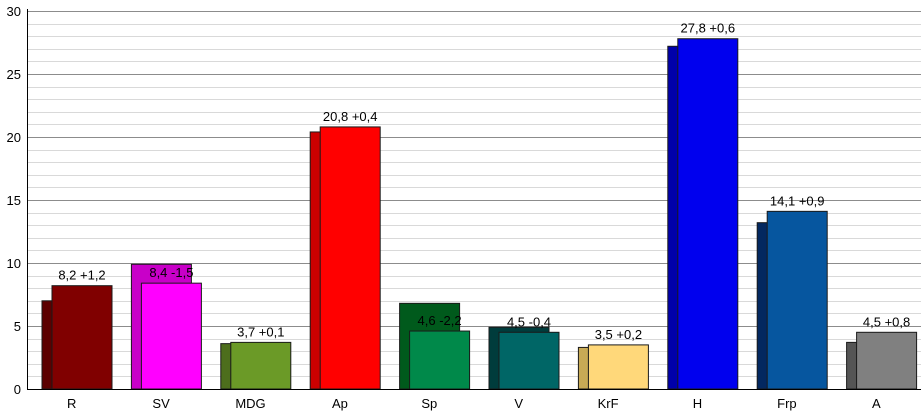 This screenshot has height=415, width=924. I want to click on x-tick-label-KrF: KrF, so click(608, 403).